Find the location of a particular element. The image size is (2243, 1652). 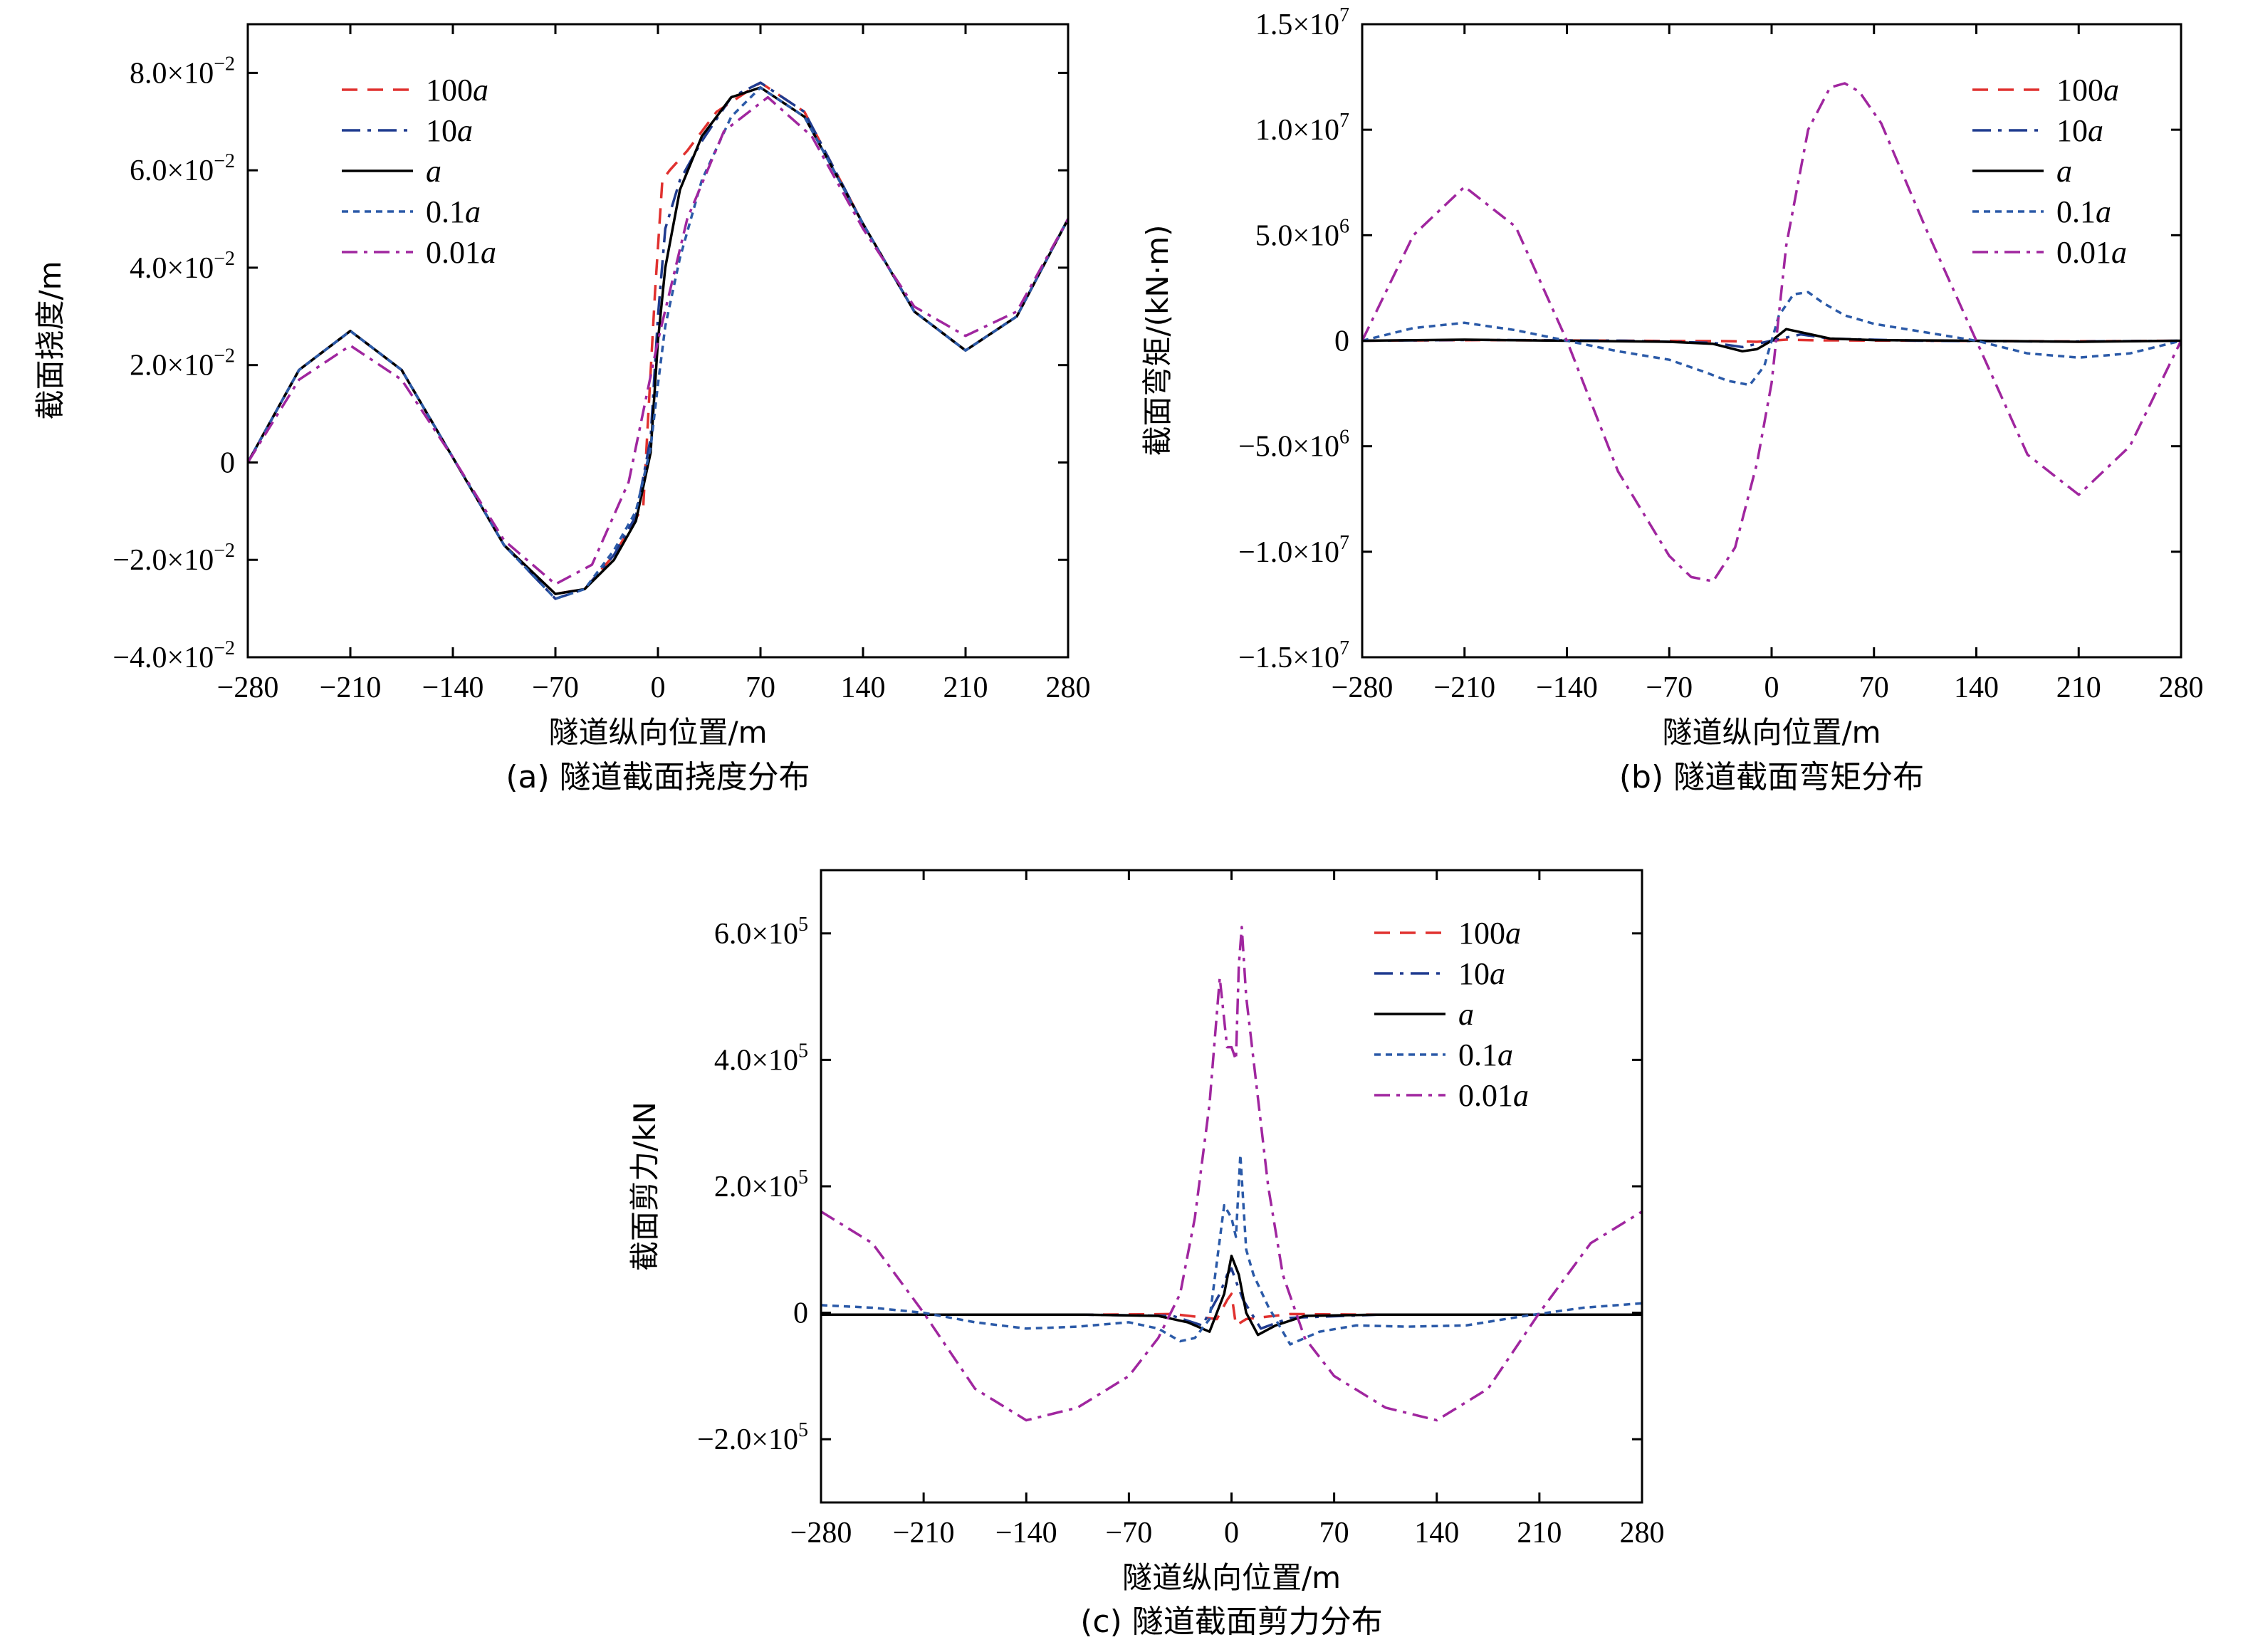

y-tick-label: 2.0×10⁵ is located at coordinates (761, 1184).